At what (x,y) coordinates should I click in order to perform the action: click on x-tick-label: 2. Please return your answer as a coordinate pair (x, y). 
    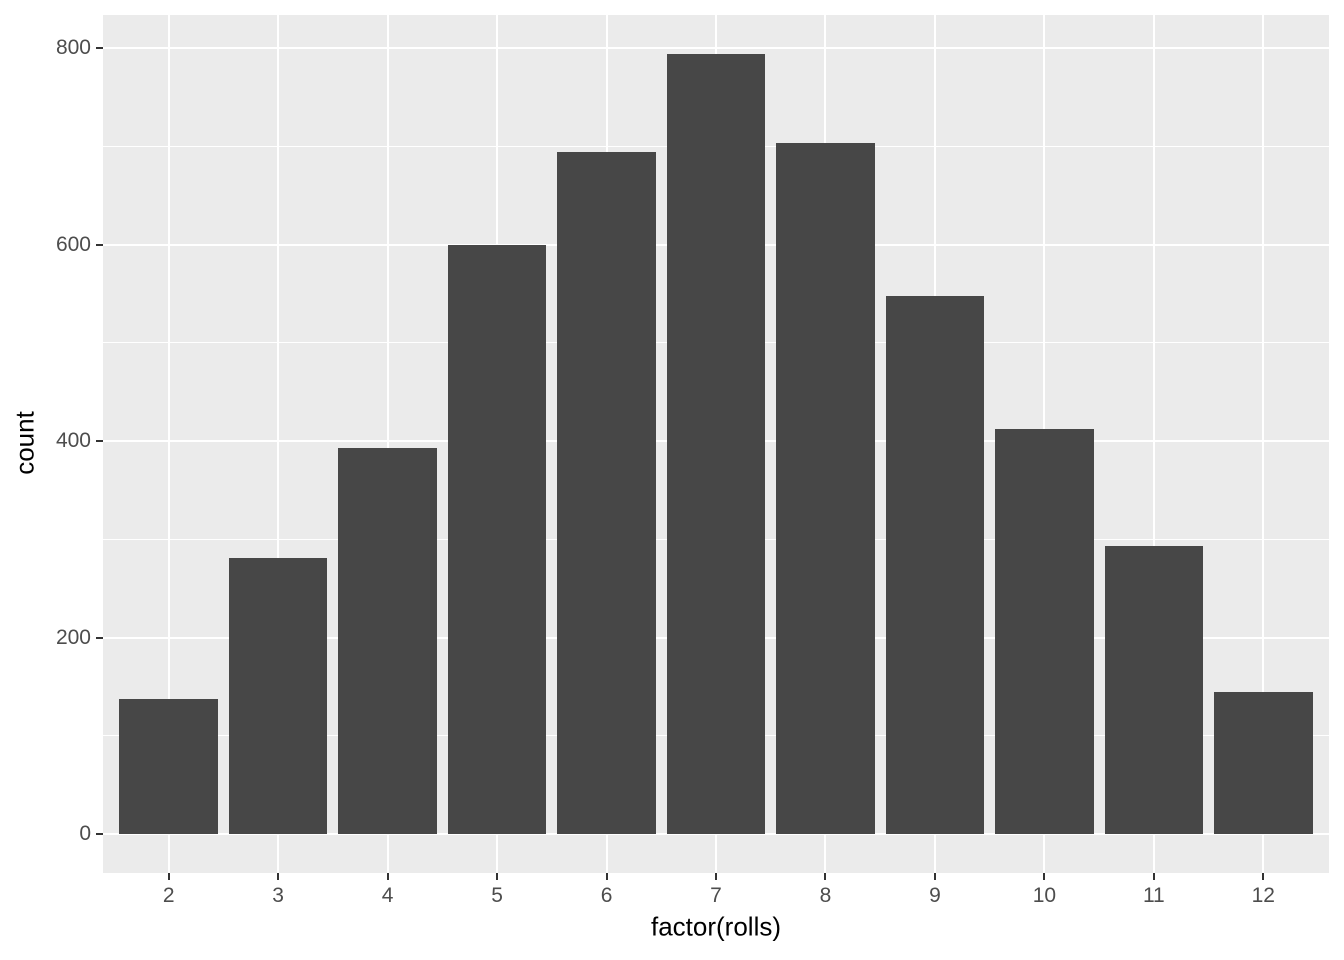
    Looking at the image, I should click on (168, 895).